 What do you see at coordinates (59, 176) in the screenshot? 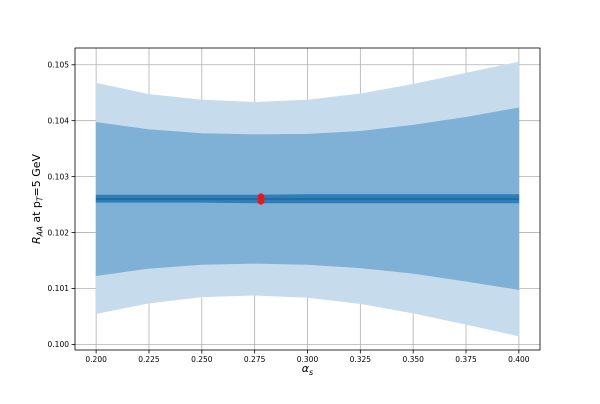
I see `y-tick-label: 0.103` at bounding box center [59, 176].